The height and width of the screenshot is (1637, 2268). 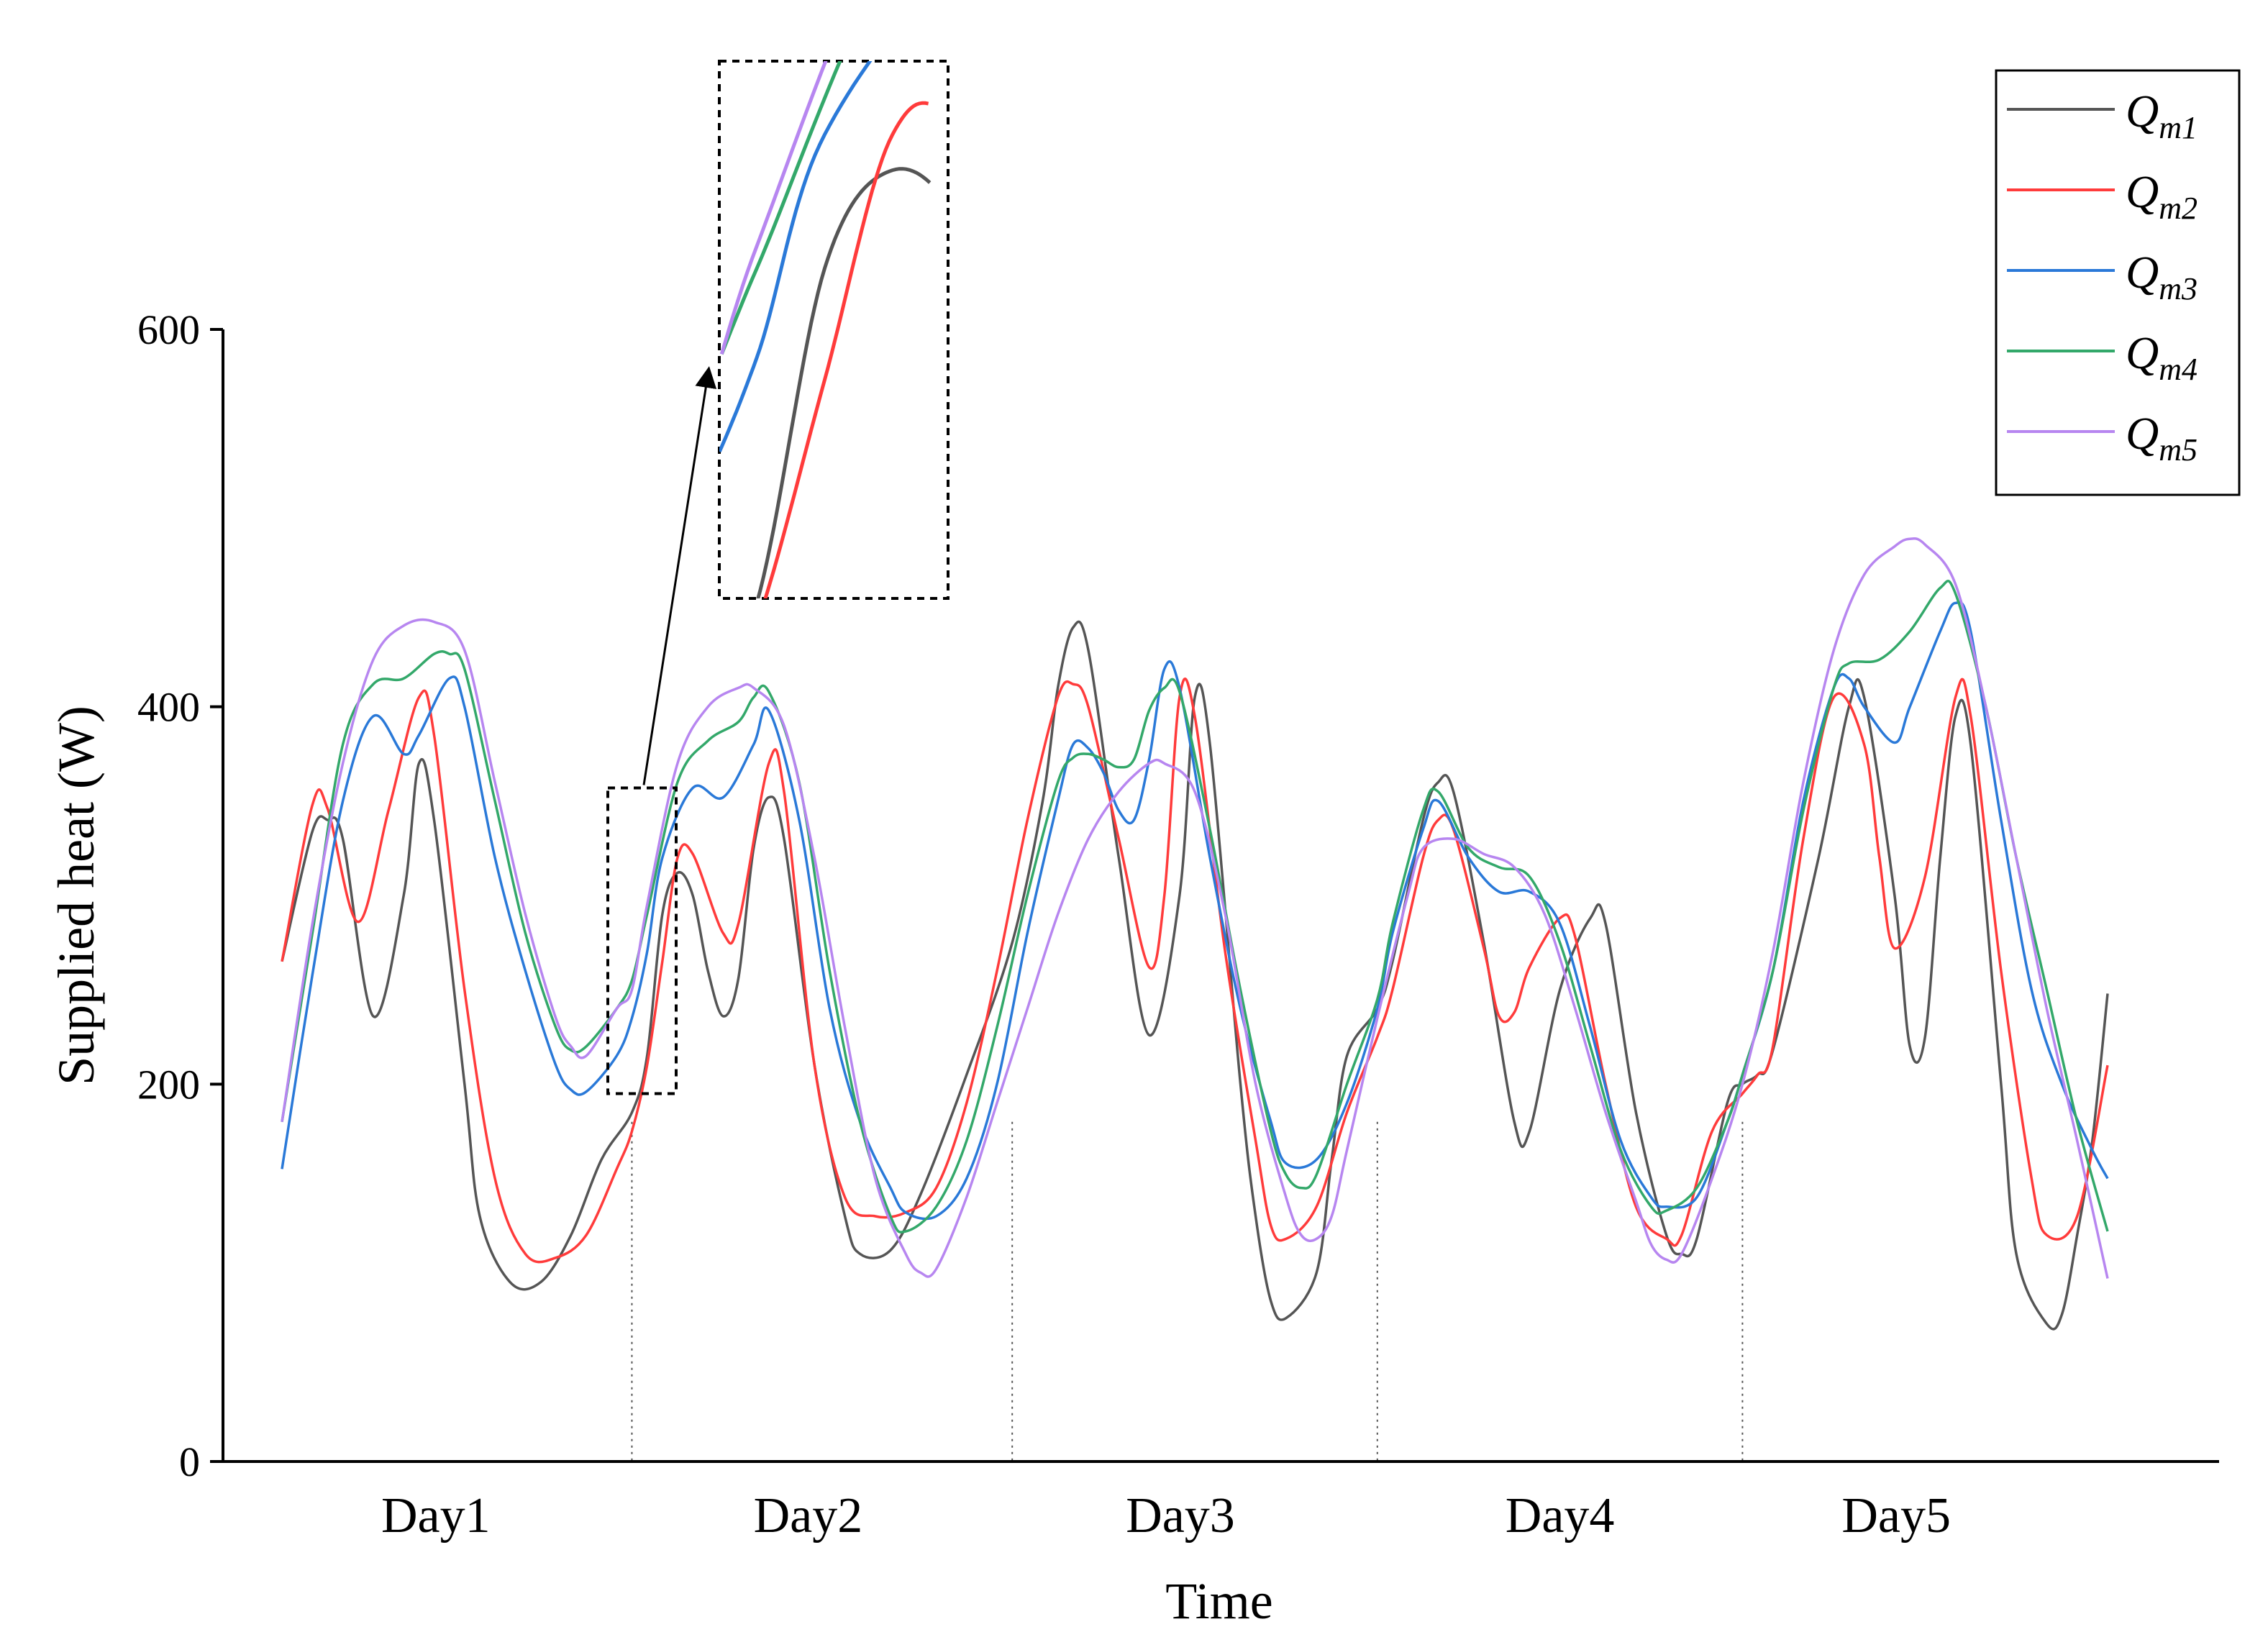 I want to click on legend-box, so click(x=2118, y=282).